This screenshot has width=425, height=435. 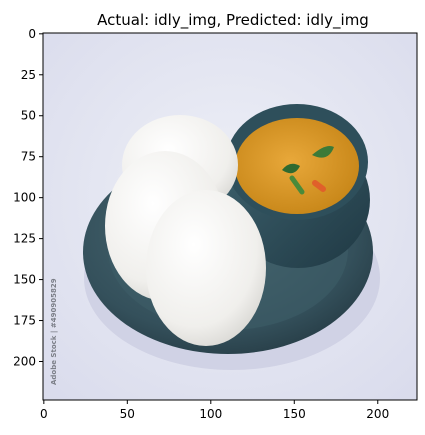 I want to click on x-tick-label: 150, so click(x=294, y=414).